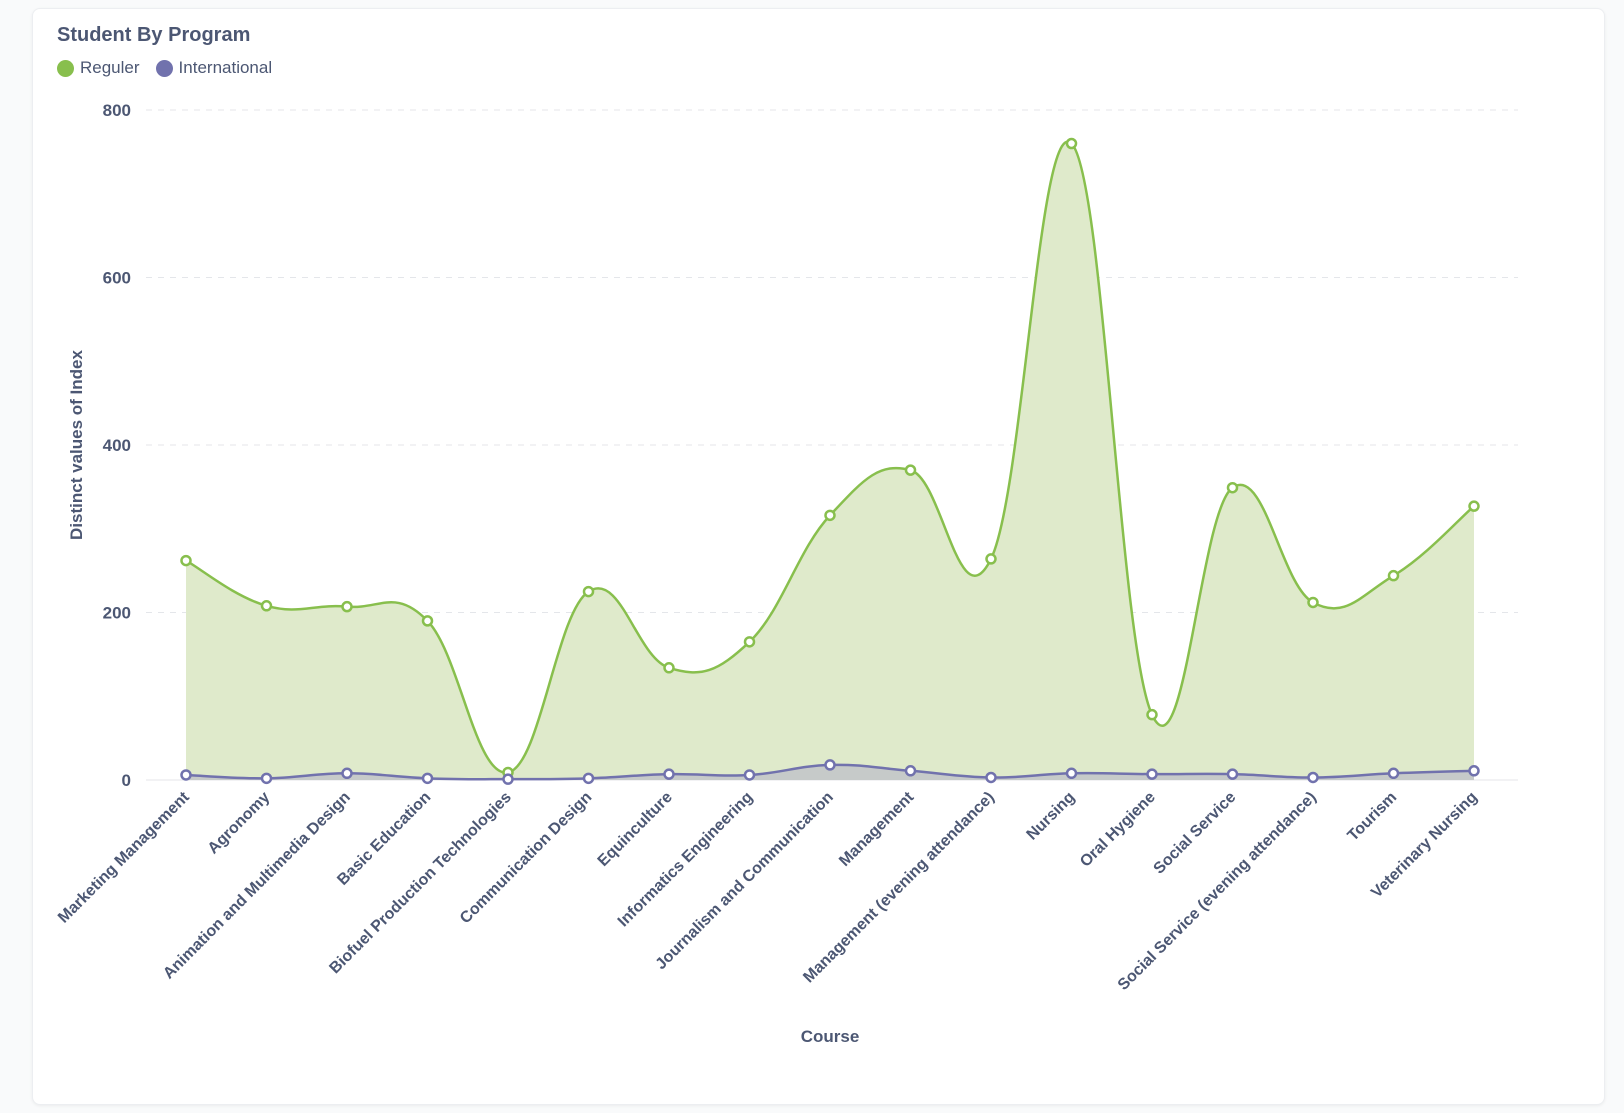 This screenshot has width=1624, height=1113. Describe the element at coordinates (877, 829) in the screenshot. I see `x-tick-label: Management` at that location.